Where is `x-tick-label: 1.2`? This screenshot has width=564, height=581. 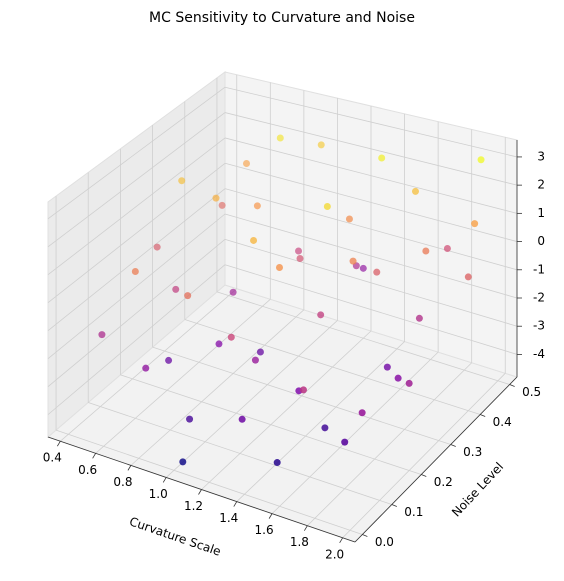 x-tick-label: 1.2 is located at coordinates (193, 506).